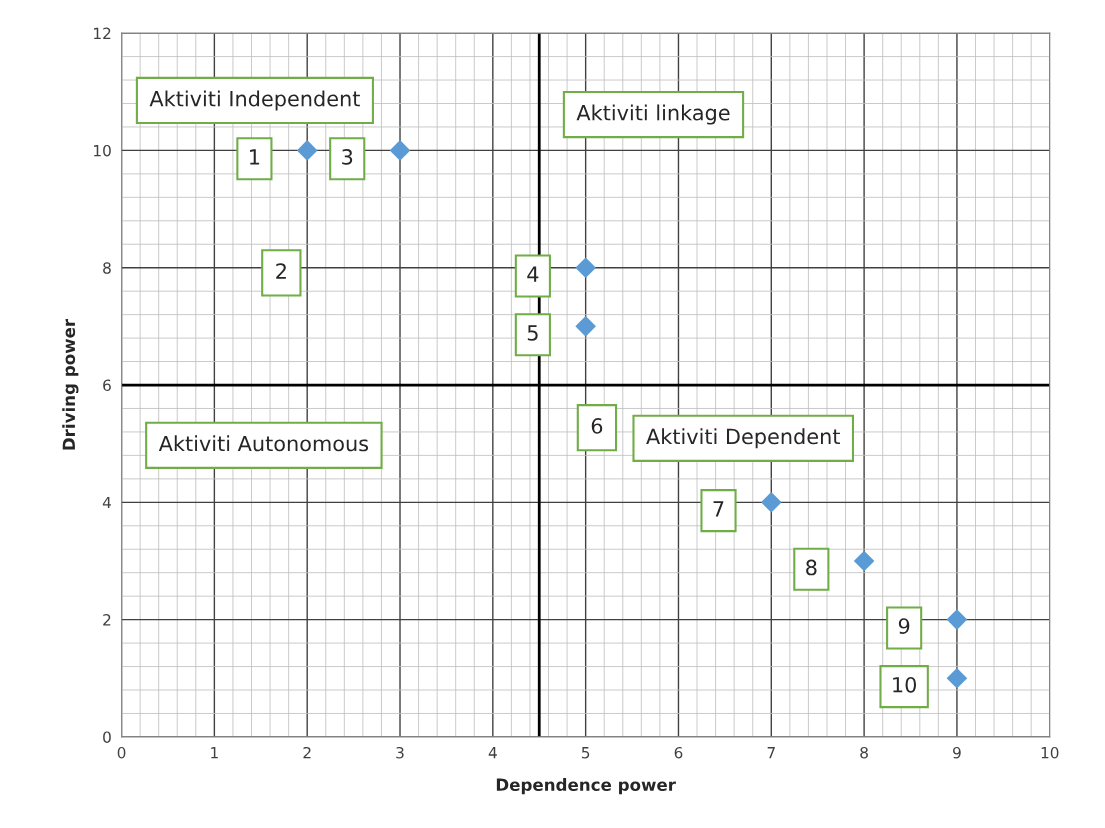 This screenshot has height=828, width=1105. I want to click on annotation: 2, so click(281, 271).